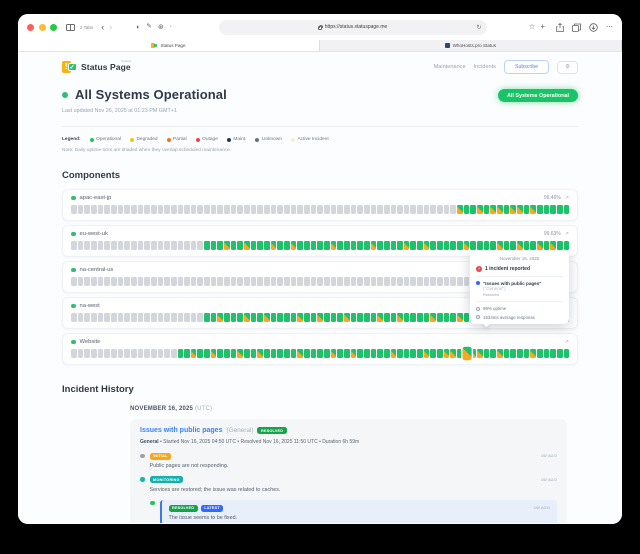  Describe the element at coordinates (560, 27) in the screenshot. I see `share-icon` at that location.